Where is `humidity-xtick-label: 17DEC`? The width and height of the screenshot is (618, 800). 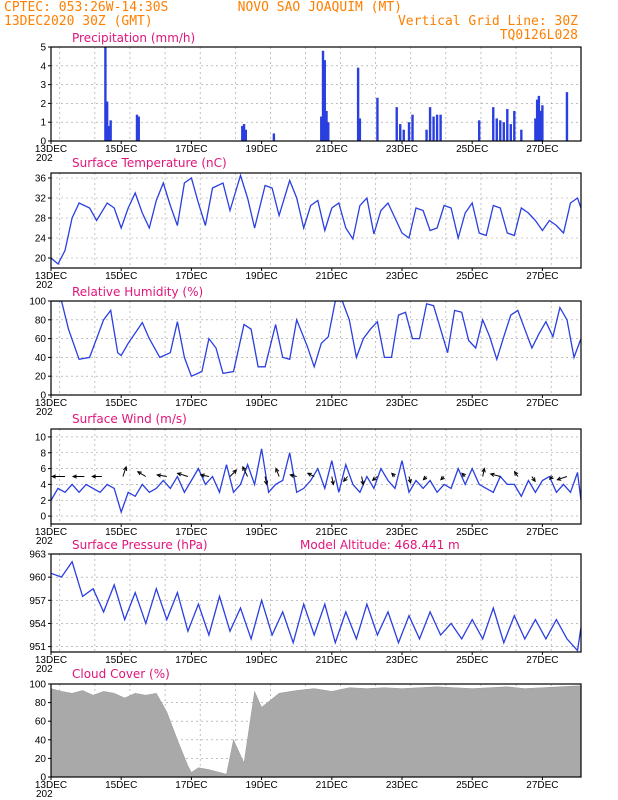 humidity-xtick-label: 17DEC is located at coordinates (191, 403).